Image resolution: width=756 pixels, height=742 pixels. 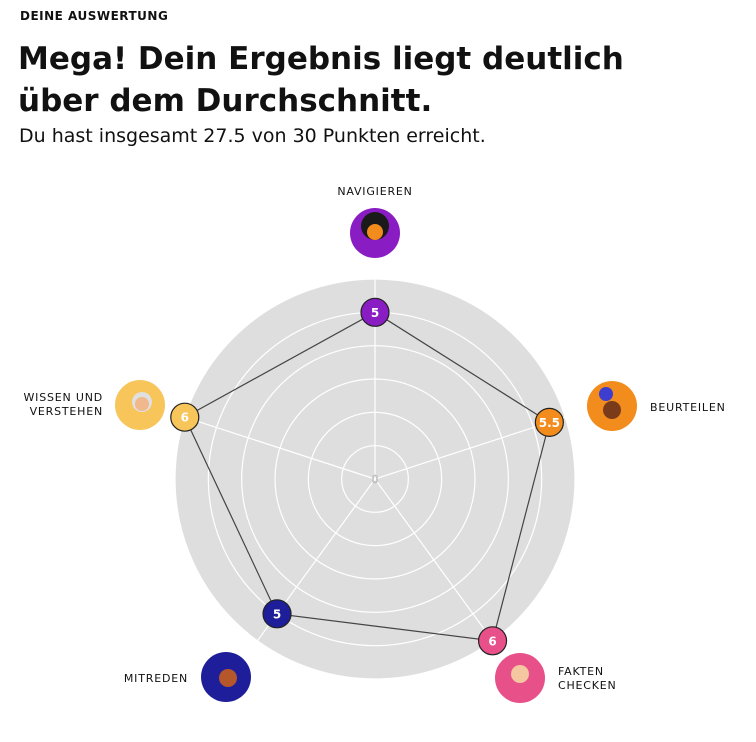 I want to click on eyebrow: DEINE AUSWERTUNG, so click(x=94, y=16).